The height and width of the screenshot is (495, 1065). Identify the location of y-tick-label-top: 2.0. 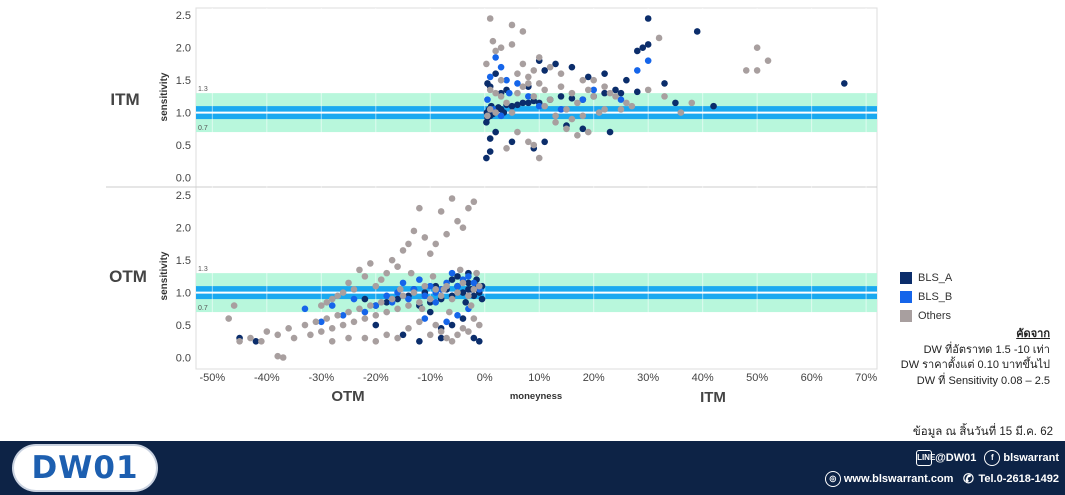
(183, 49).